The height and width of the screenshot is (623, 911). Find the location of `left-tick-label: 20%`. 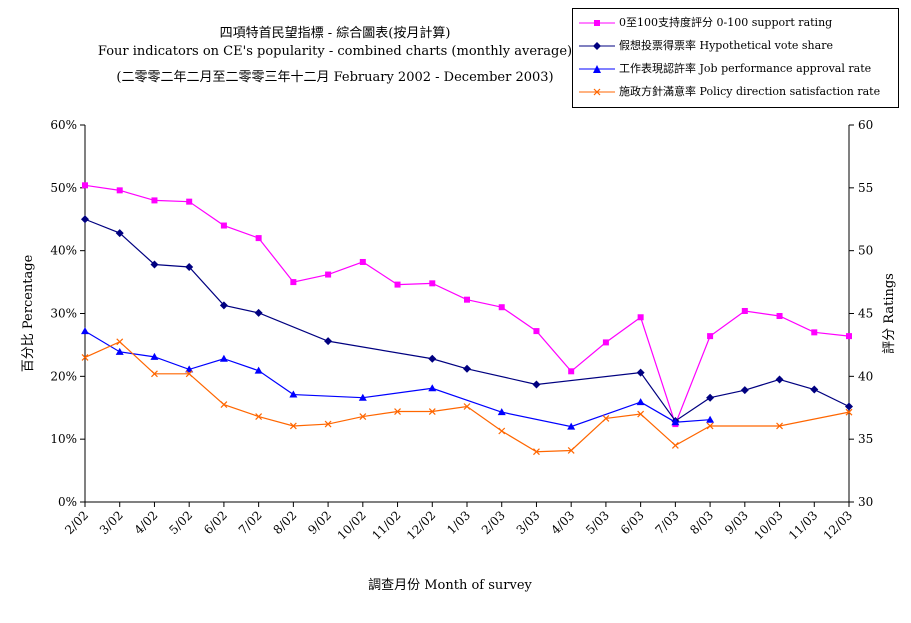

left-tick-label: 20% is located at coordinates (63, 376).